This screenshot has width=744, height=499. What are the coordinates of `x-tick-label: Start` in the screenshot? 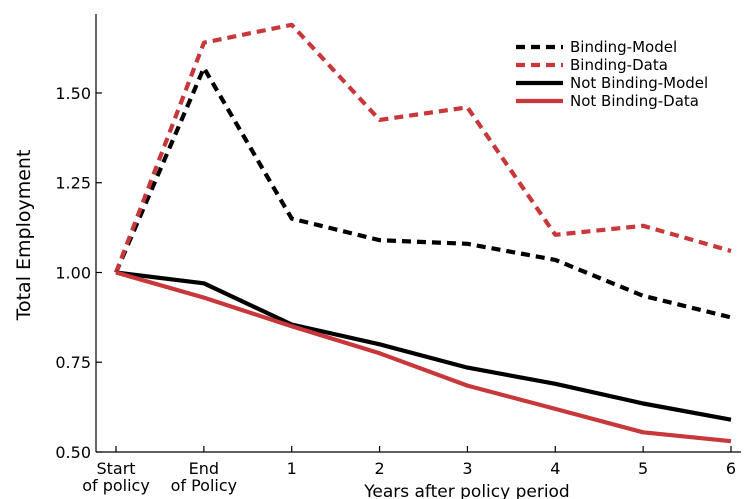 It's located at (115, 468).